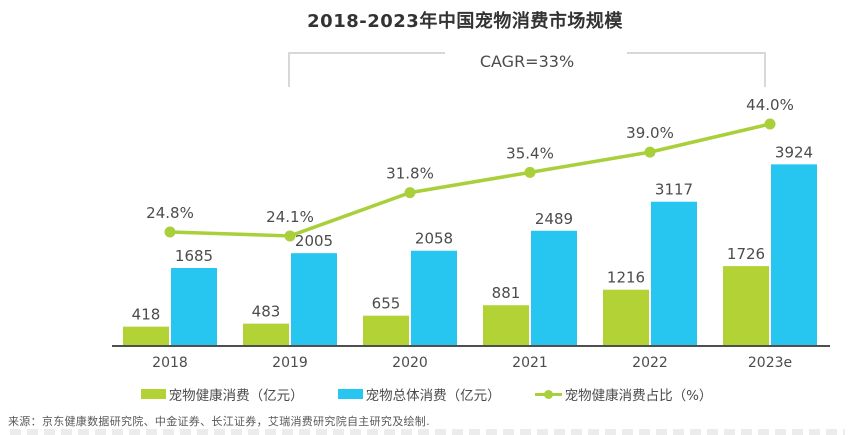  I want to click on x-axis-label-2019: 2019, so click(290, 363).